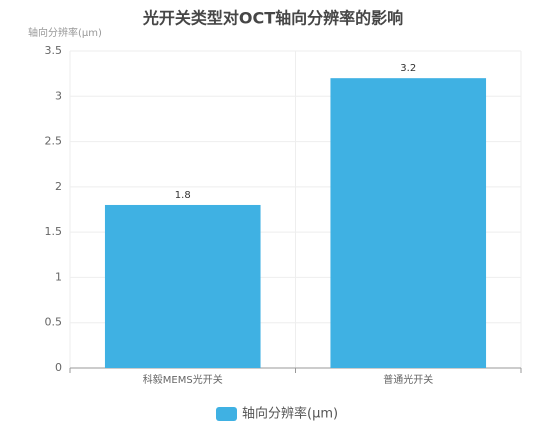  Describe the element at coordinates (58, 367) in the screenshot. I see `y-tick-label: 0` at that location.